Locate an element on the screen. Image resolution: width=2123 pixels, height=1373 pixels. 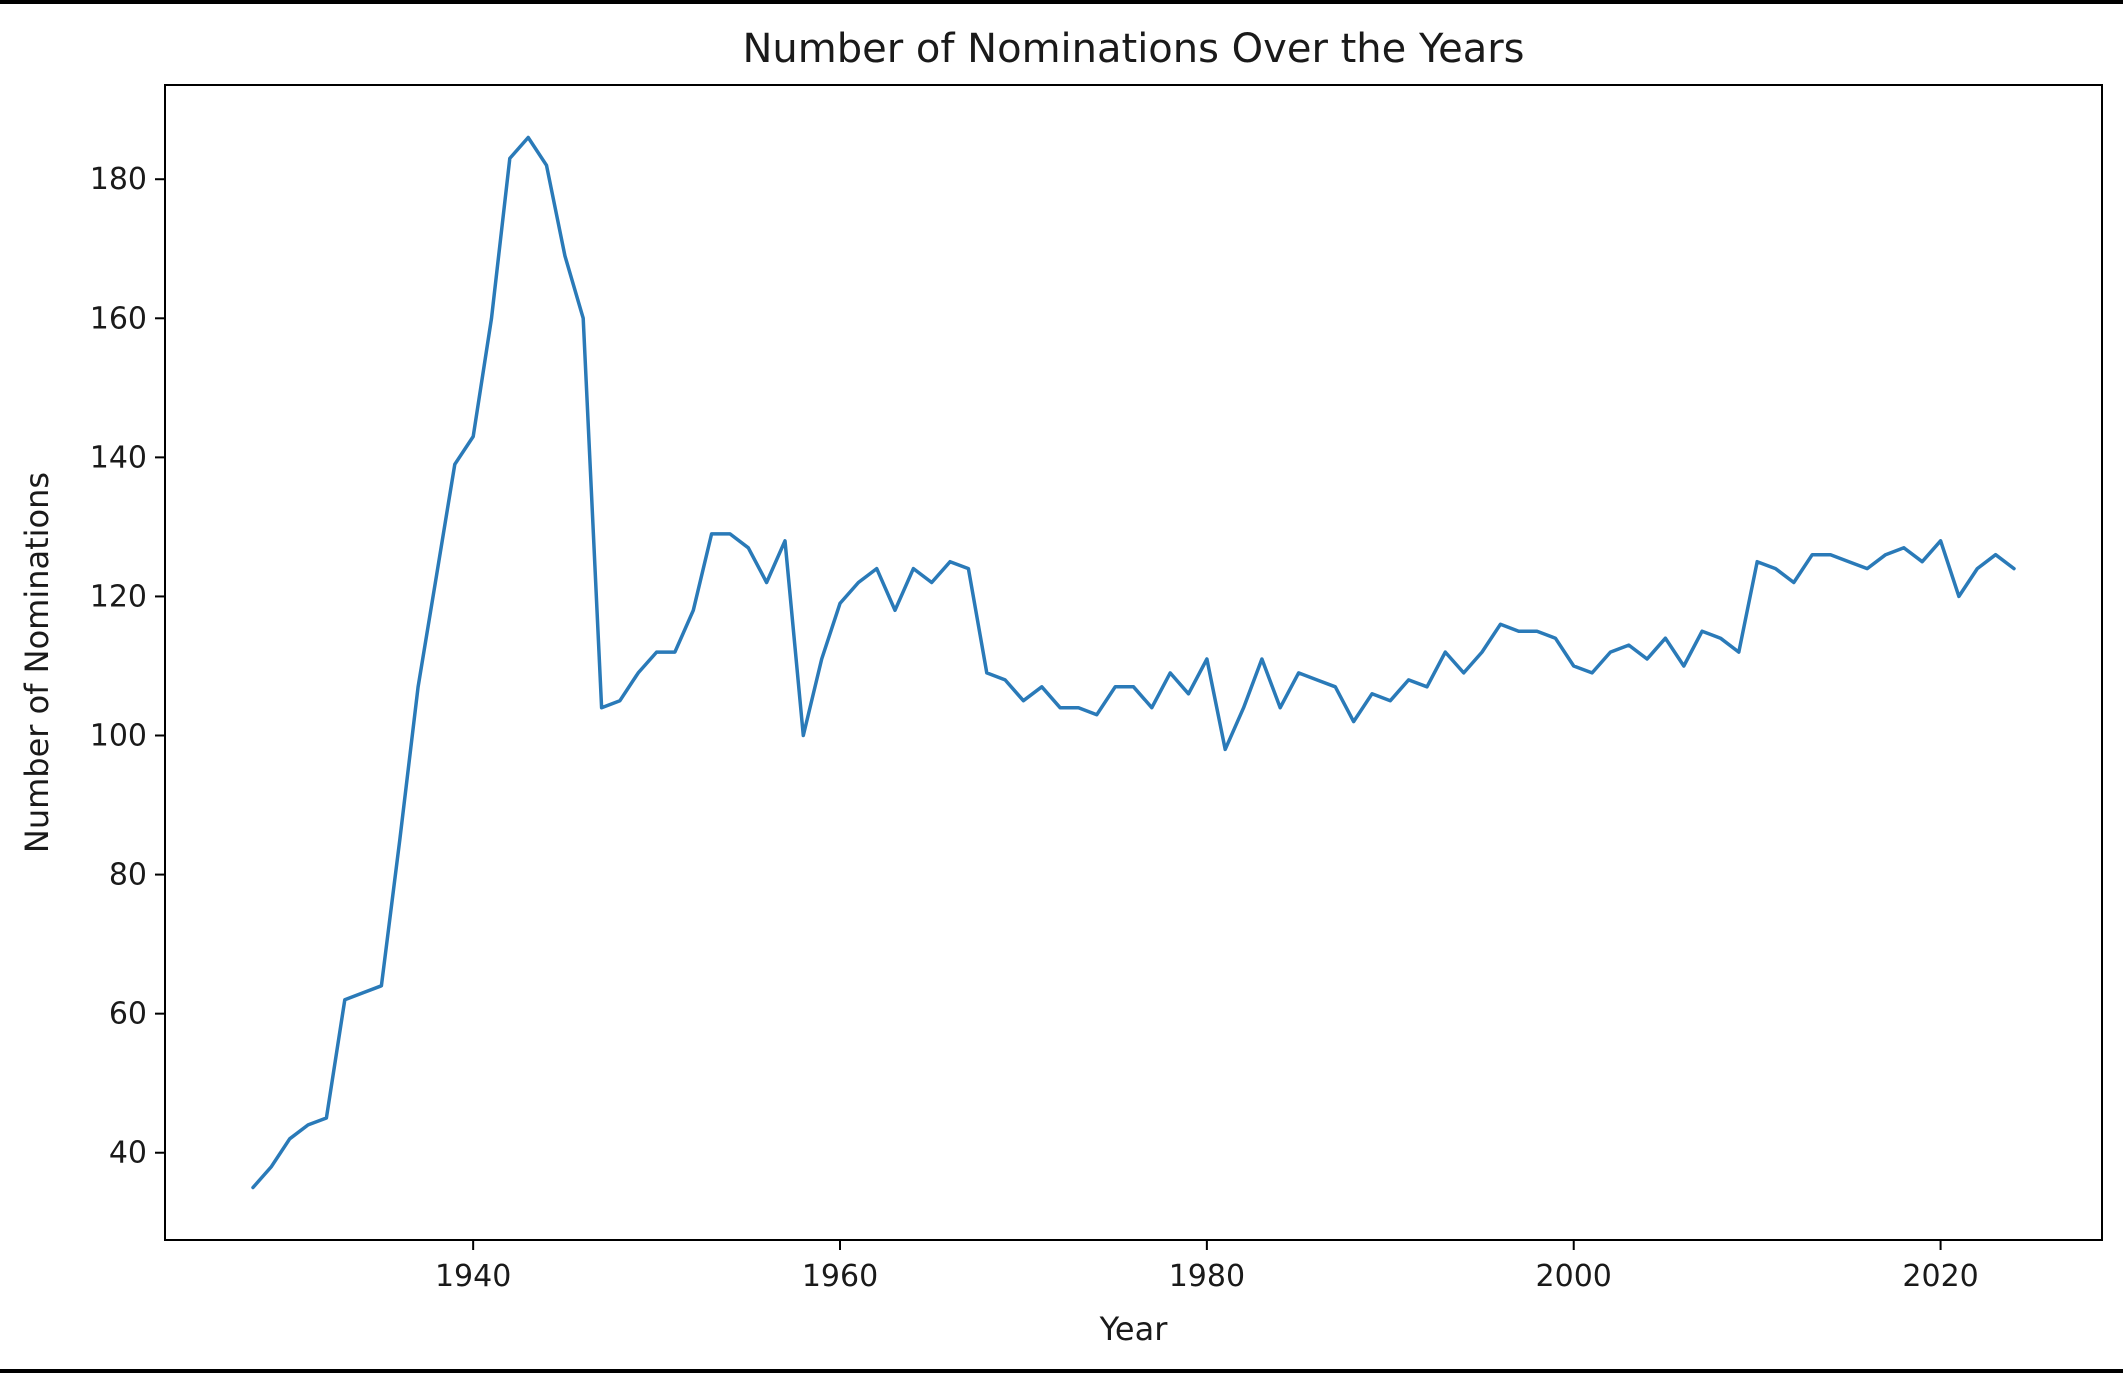
y-tick-label: 80 is located at coordinates (128, 875).